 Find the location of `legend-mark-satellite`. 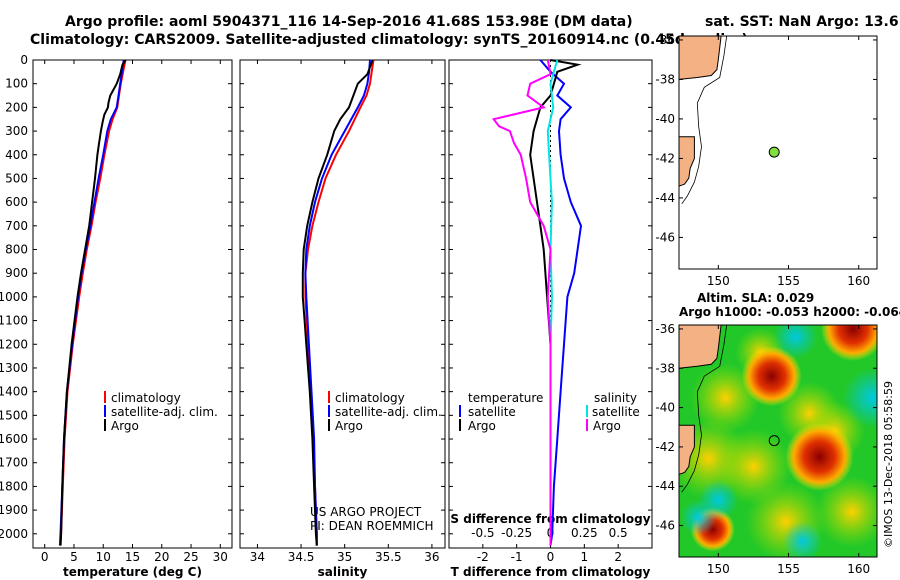

legend-mark-satellite is located at coordinates (105, 411).